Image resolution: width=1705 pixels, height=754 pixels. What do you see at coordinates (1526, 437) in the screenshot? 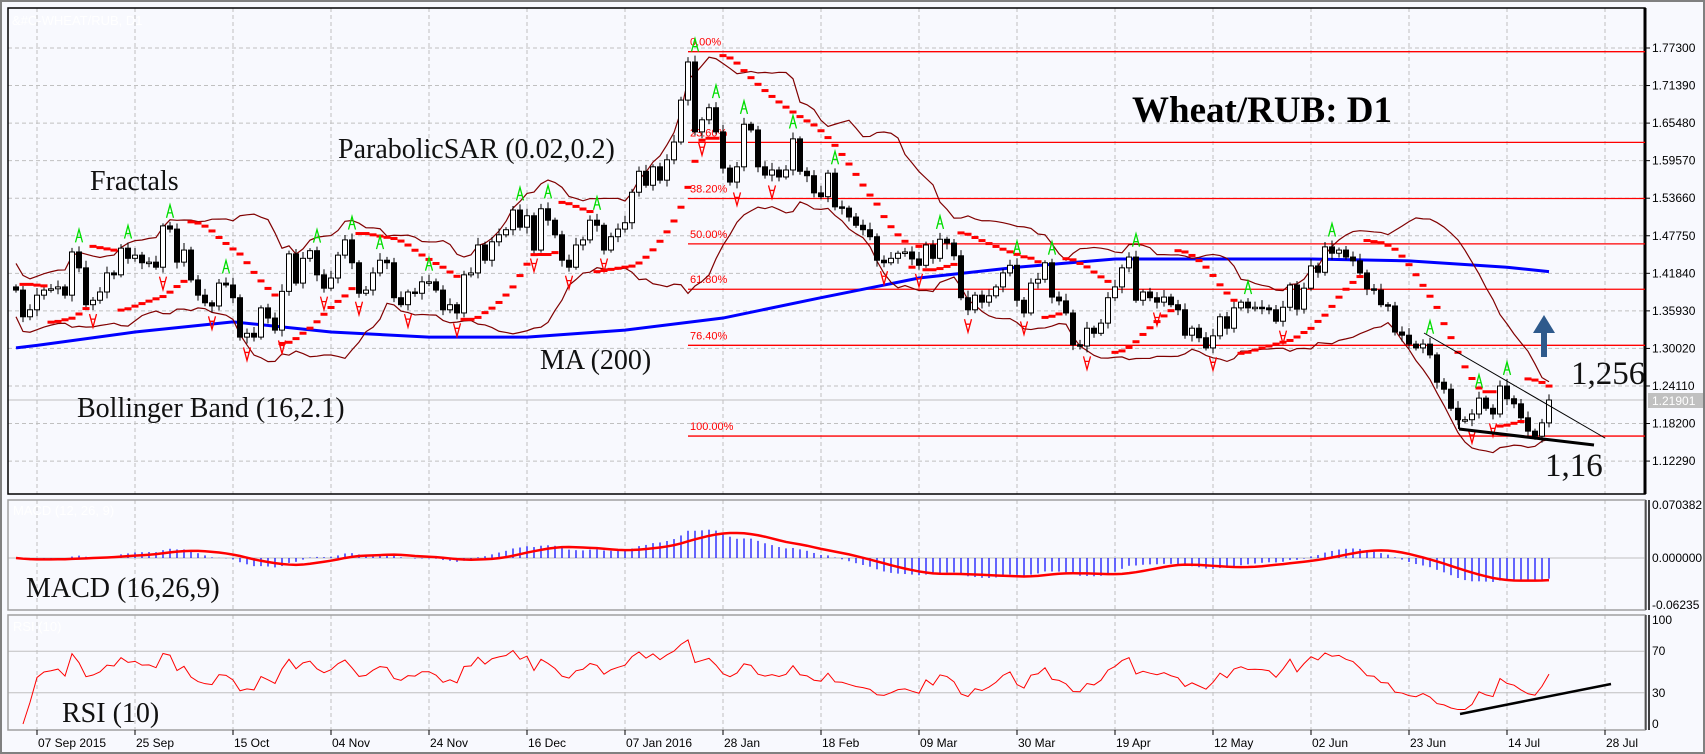
I see `support-trendline` at bounding box center [1526, 437].